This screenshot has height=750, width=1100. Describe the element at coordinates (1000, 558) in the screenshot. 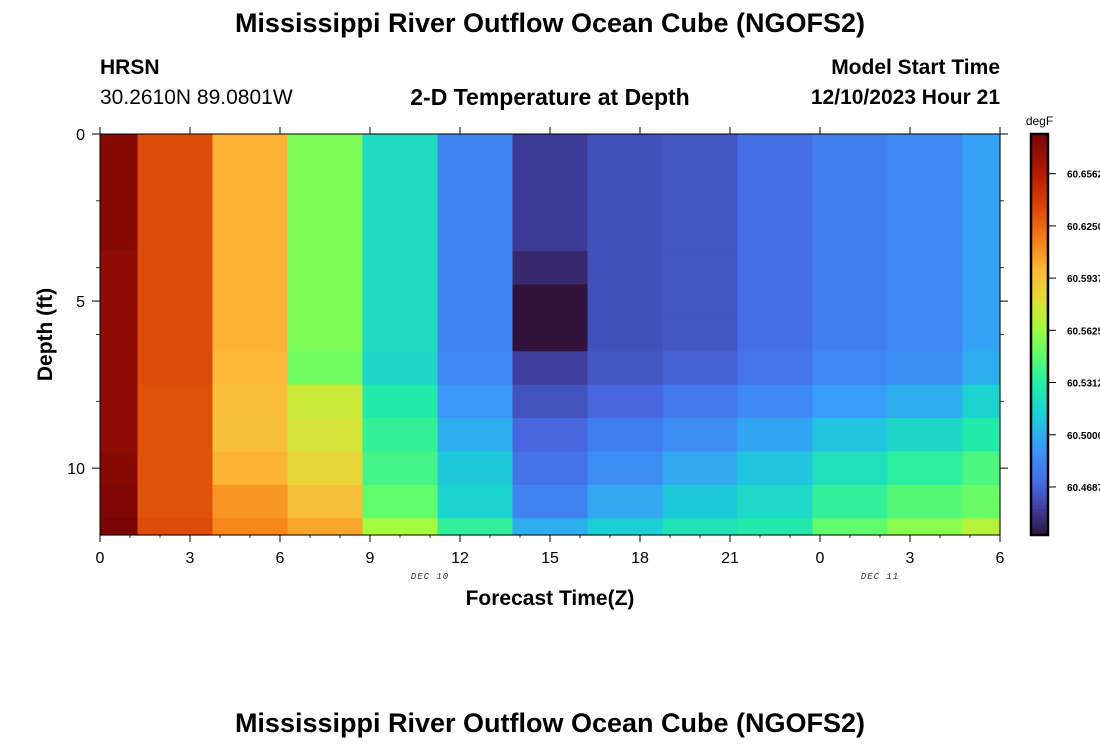

I see `x-tick-label: 6` at that location.